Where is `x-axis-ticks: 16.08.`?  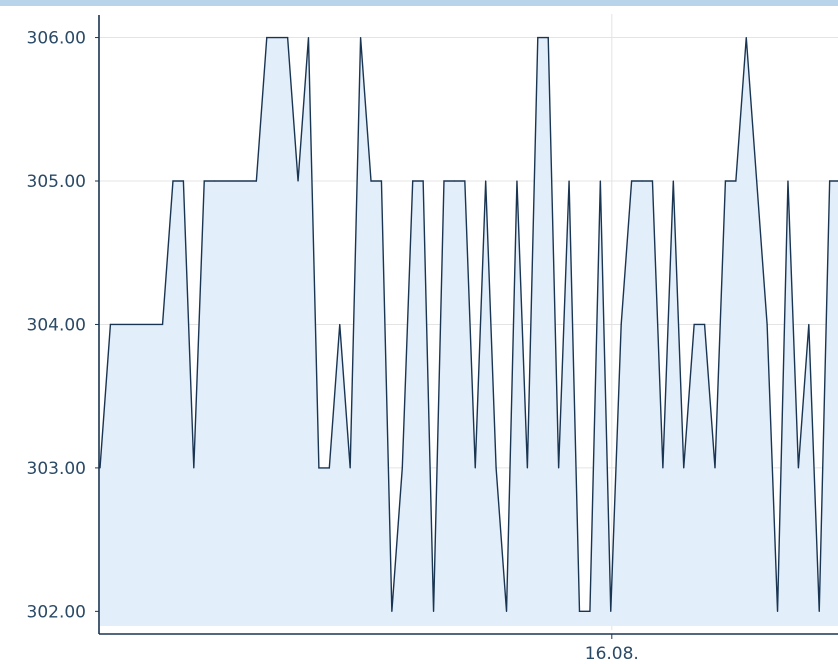
x-axis-ticks: 16.08. is located at coordinates (612, 649).